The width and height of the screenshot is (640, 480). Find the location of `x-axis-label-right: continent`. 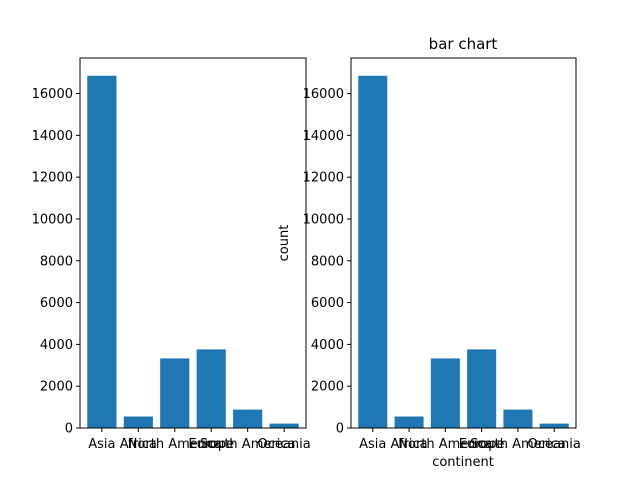

x-axis-label-right: continent is located at coordinates (463, 462).